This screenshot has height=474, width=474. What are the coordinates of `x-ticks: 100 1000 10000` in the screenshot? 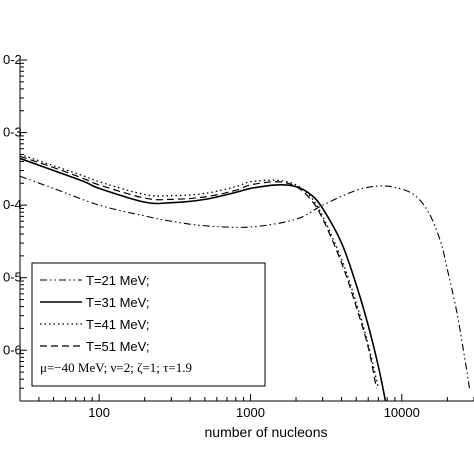 It's located at (246, 407).